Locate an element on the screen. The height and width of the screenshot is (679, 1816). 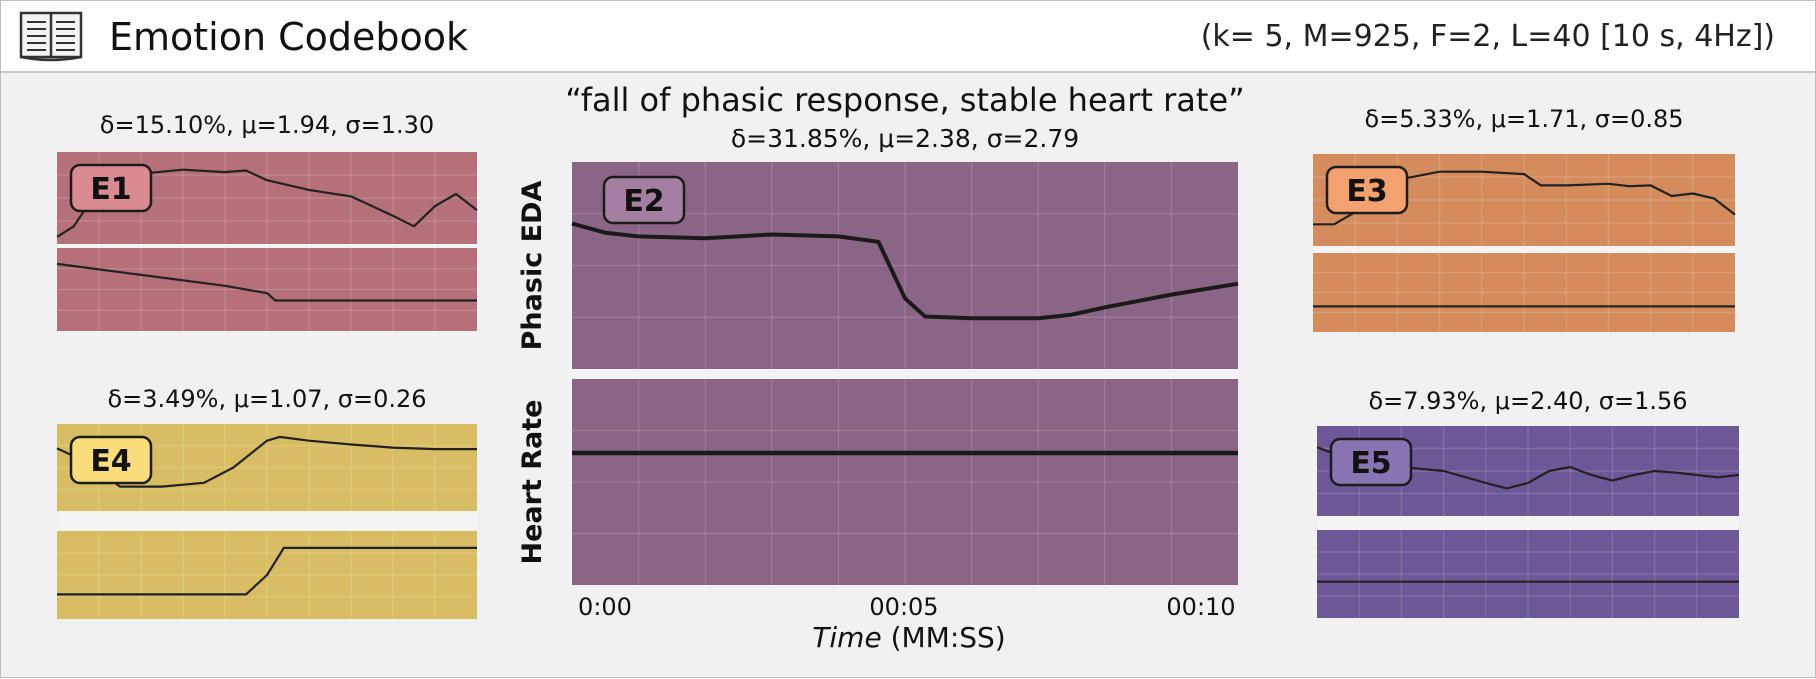
stats-label: δ=15.10%, μ=1.94, σ=1.30 is located at coordinates (267, 125).